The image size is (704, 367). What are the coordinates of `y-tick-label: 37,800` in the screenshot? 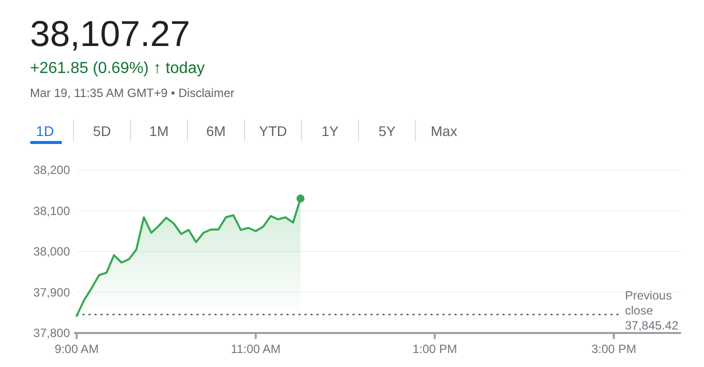 It's located at (51, 333).